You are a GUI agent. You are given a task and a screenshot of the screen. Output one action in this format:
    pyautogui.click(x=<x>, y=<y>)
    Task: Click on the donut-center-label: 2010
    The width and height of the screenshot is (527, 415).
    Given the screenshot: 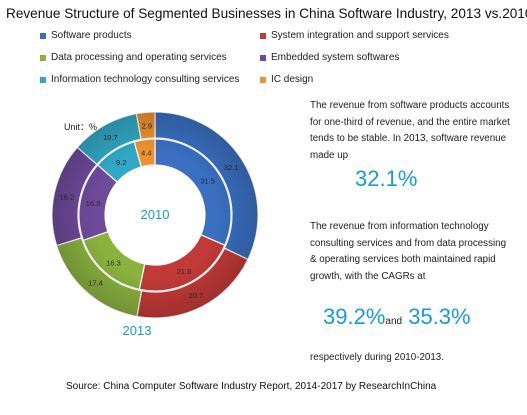 What is the action you would take?
    pyautogui.click(x=155, y=214)
    